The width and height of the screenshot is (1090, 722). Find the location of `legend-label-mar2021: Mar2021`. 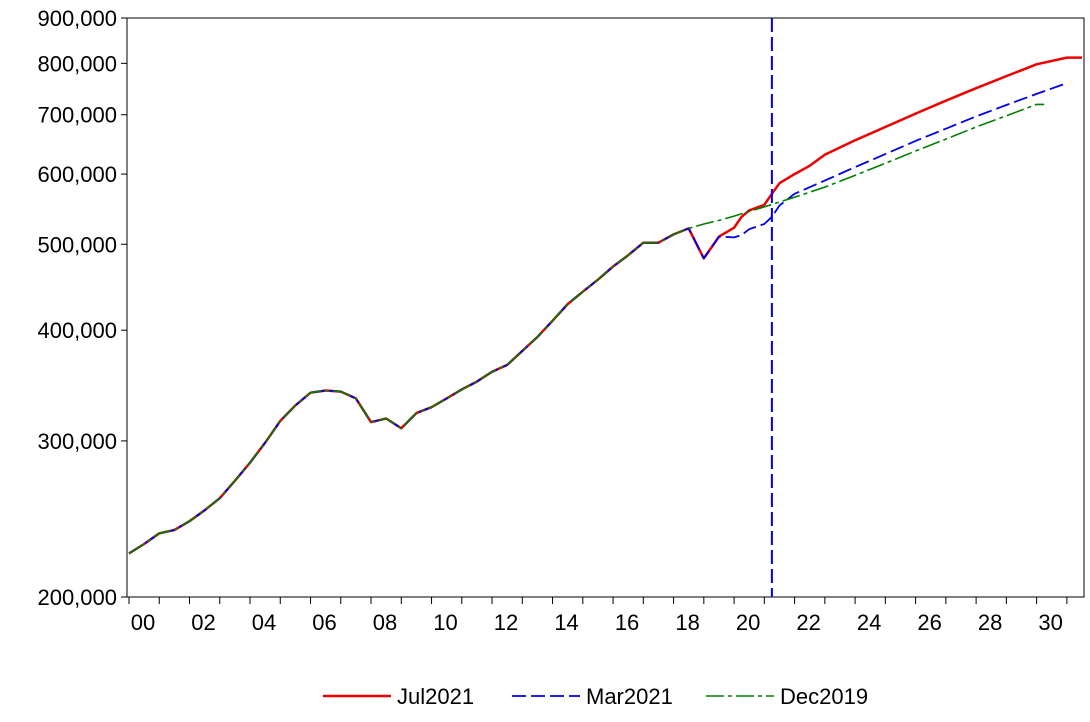

legend-label-mar2021: Mar2021 is located at coordinates (629, 696).